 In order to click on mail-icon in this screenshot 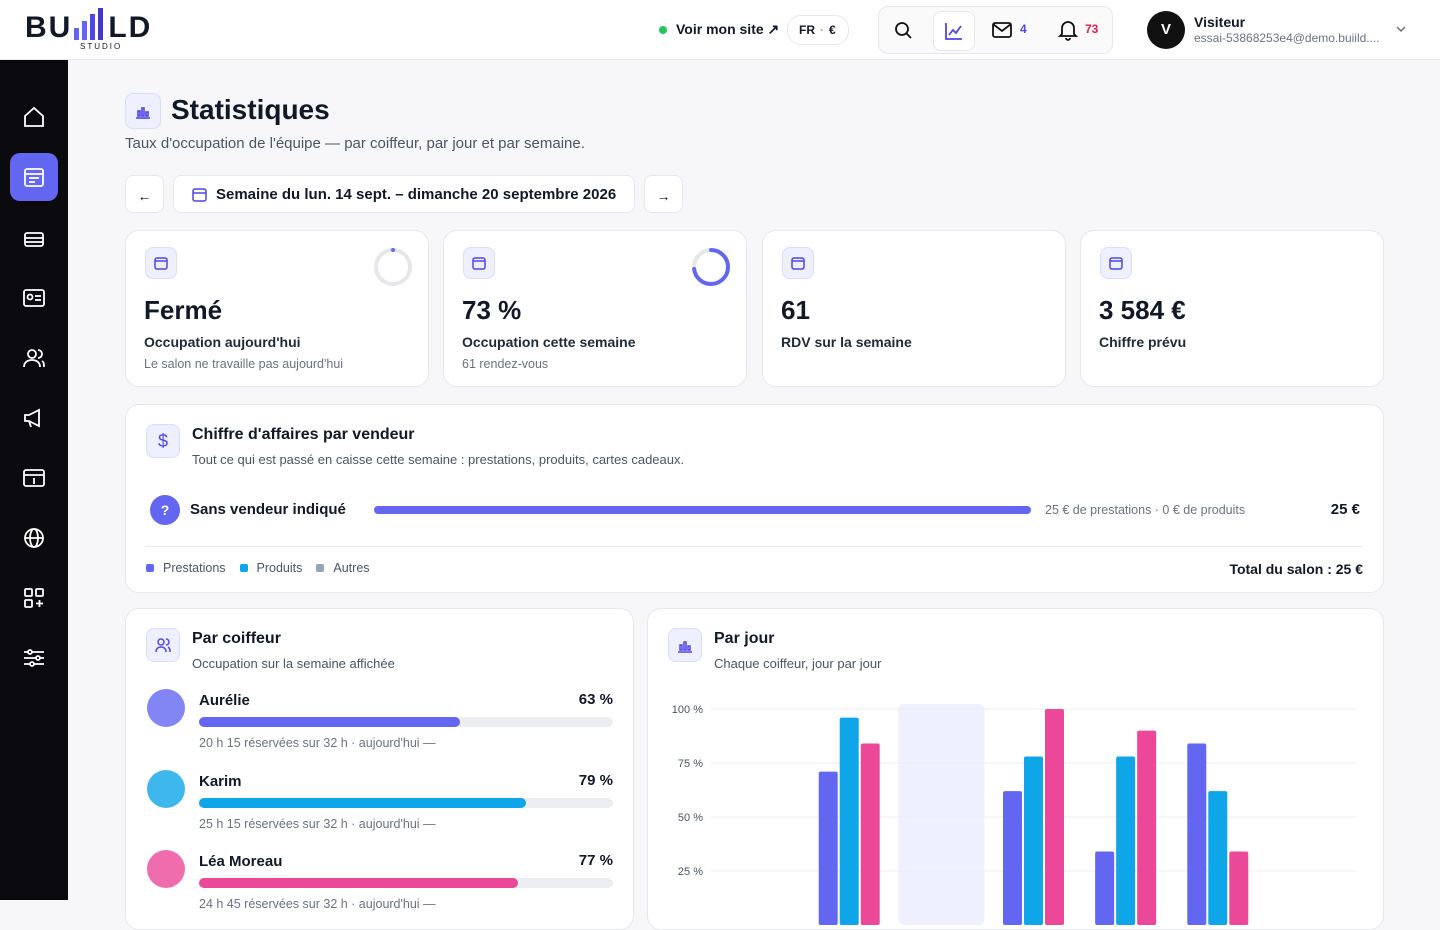, I will do `click(1002, 30)`.